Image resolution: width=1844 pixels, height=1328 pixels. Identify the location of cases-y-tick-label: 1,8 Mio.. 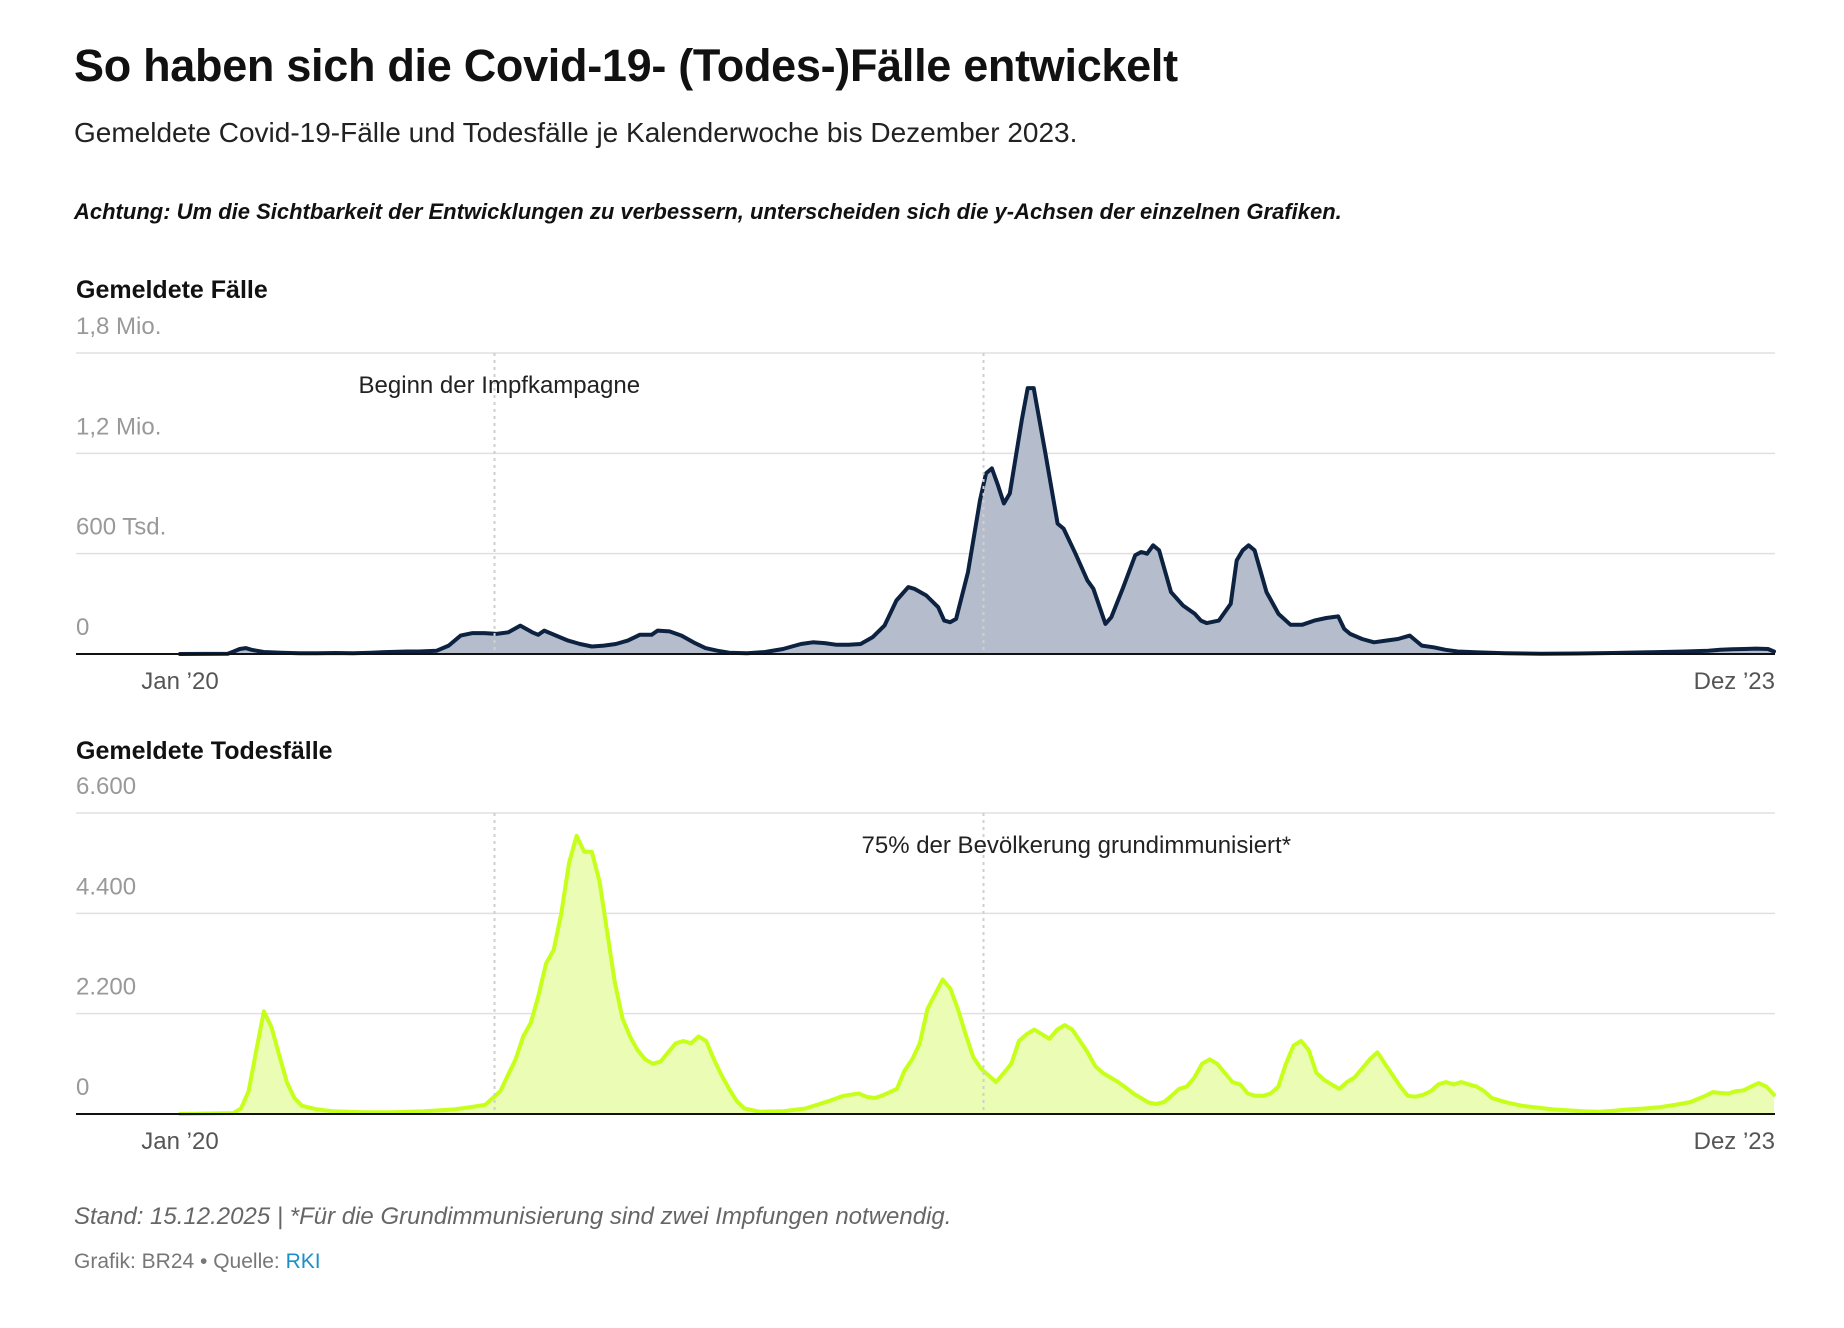
(118, 326).